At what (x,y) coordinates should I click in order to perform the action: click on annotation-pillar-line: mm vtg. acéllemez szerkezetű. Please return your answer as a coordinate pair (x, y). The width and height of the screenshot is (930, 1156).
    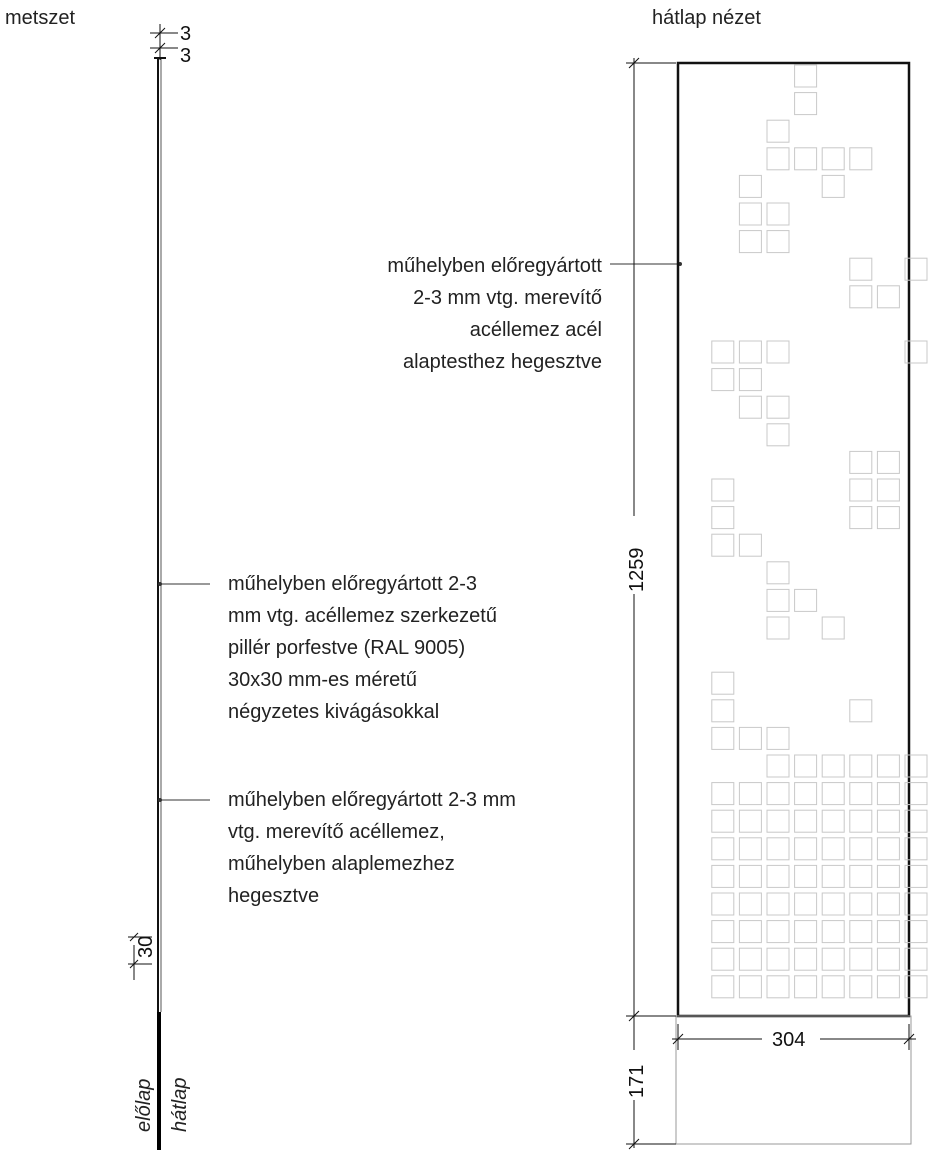
    Looking at the image, I should click on (362, 616).